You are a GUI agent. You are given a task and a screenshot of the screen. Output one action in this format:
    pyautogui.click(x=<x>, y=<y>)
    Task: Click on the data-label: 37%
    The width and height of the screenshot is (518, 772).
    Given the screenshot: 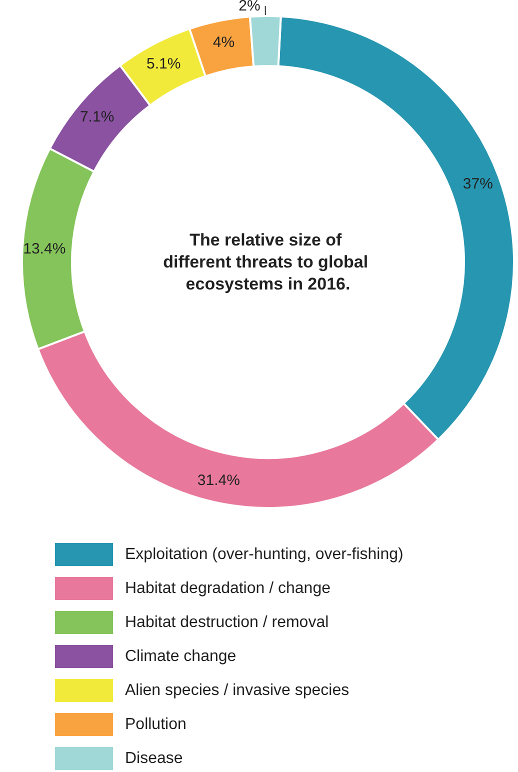 What is the action you would take?
    pyautogui.click(x=477, y=183)
    